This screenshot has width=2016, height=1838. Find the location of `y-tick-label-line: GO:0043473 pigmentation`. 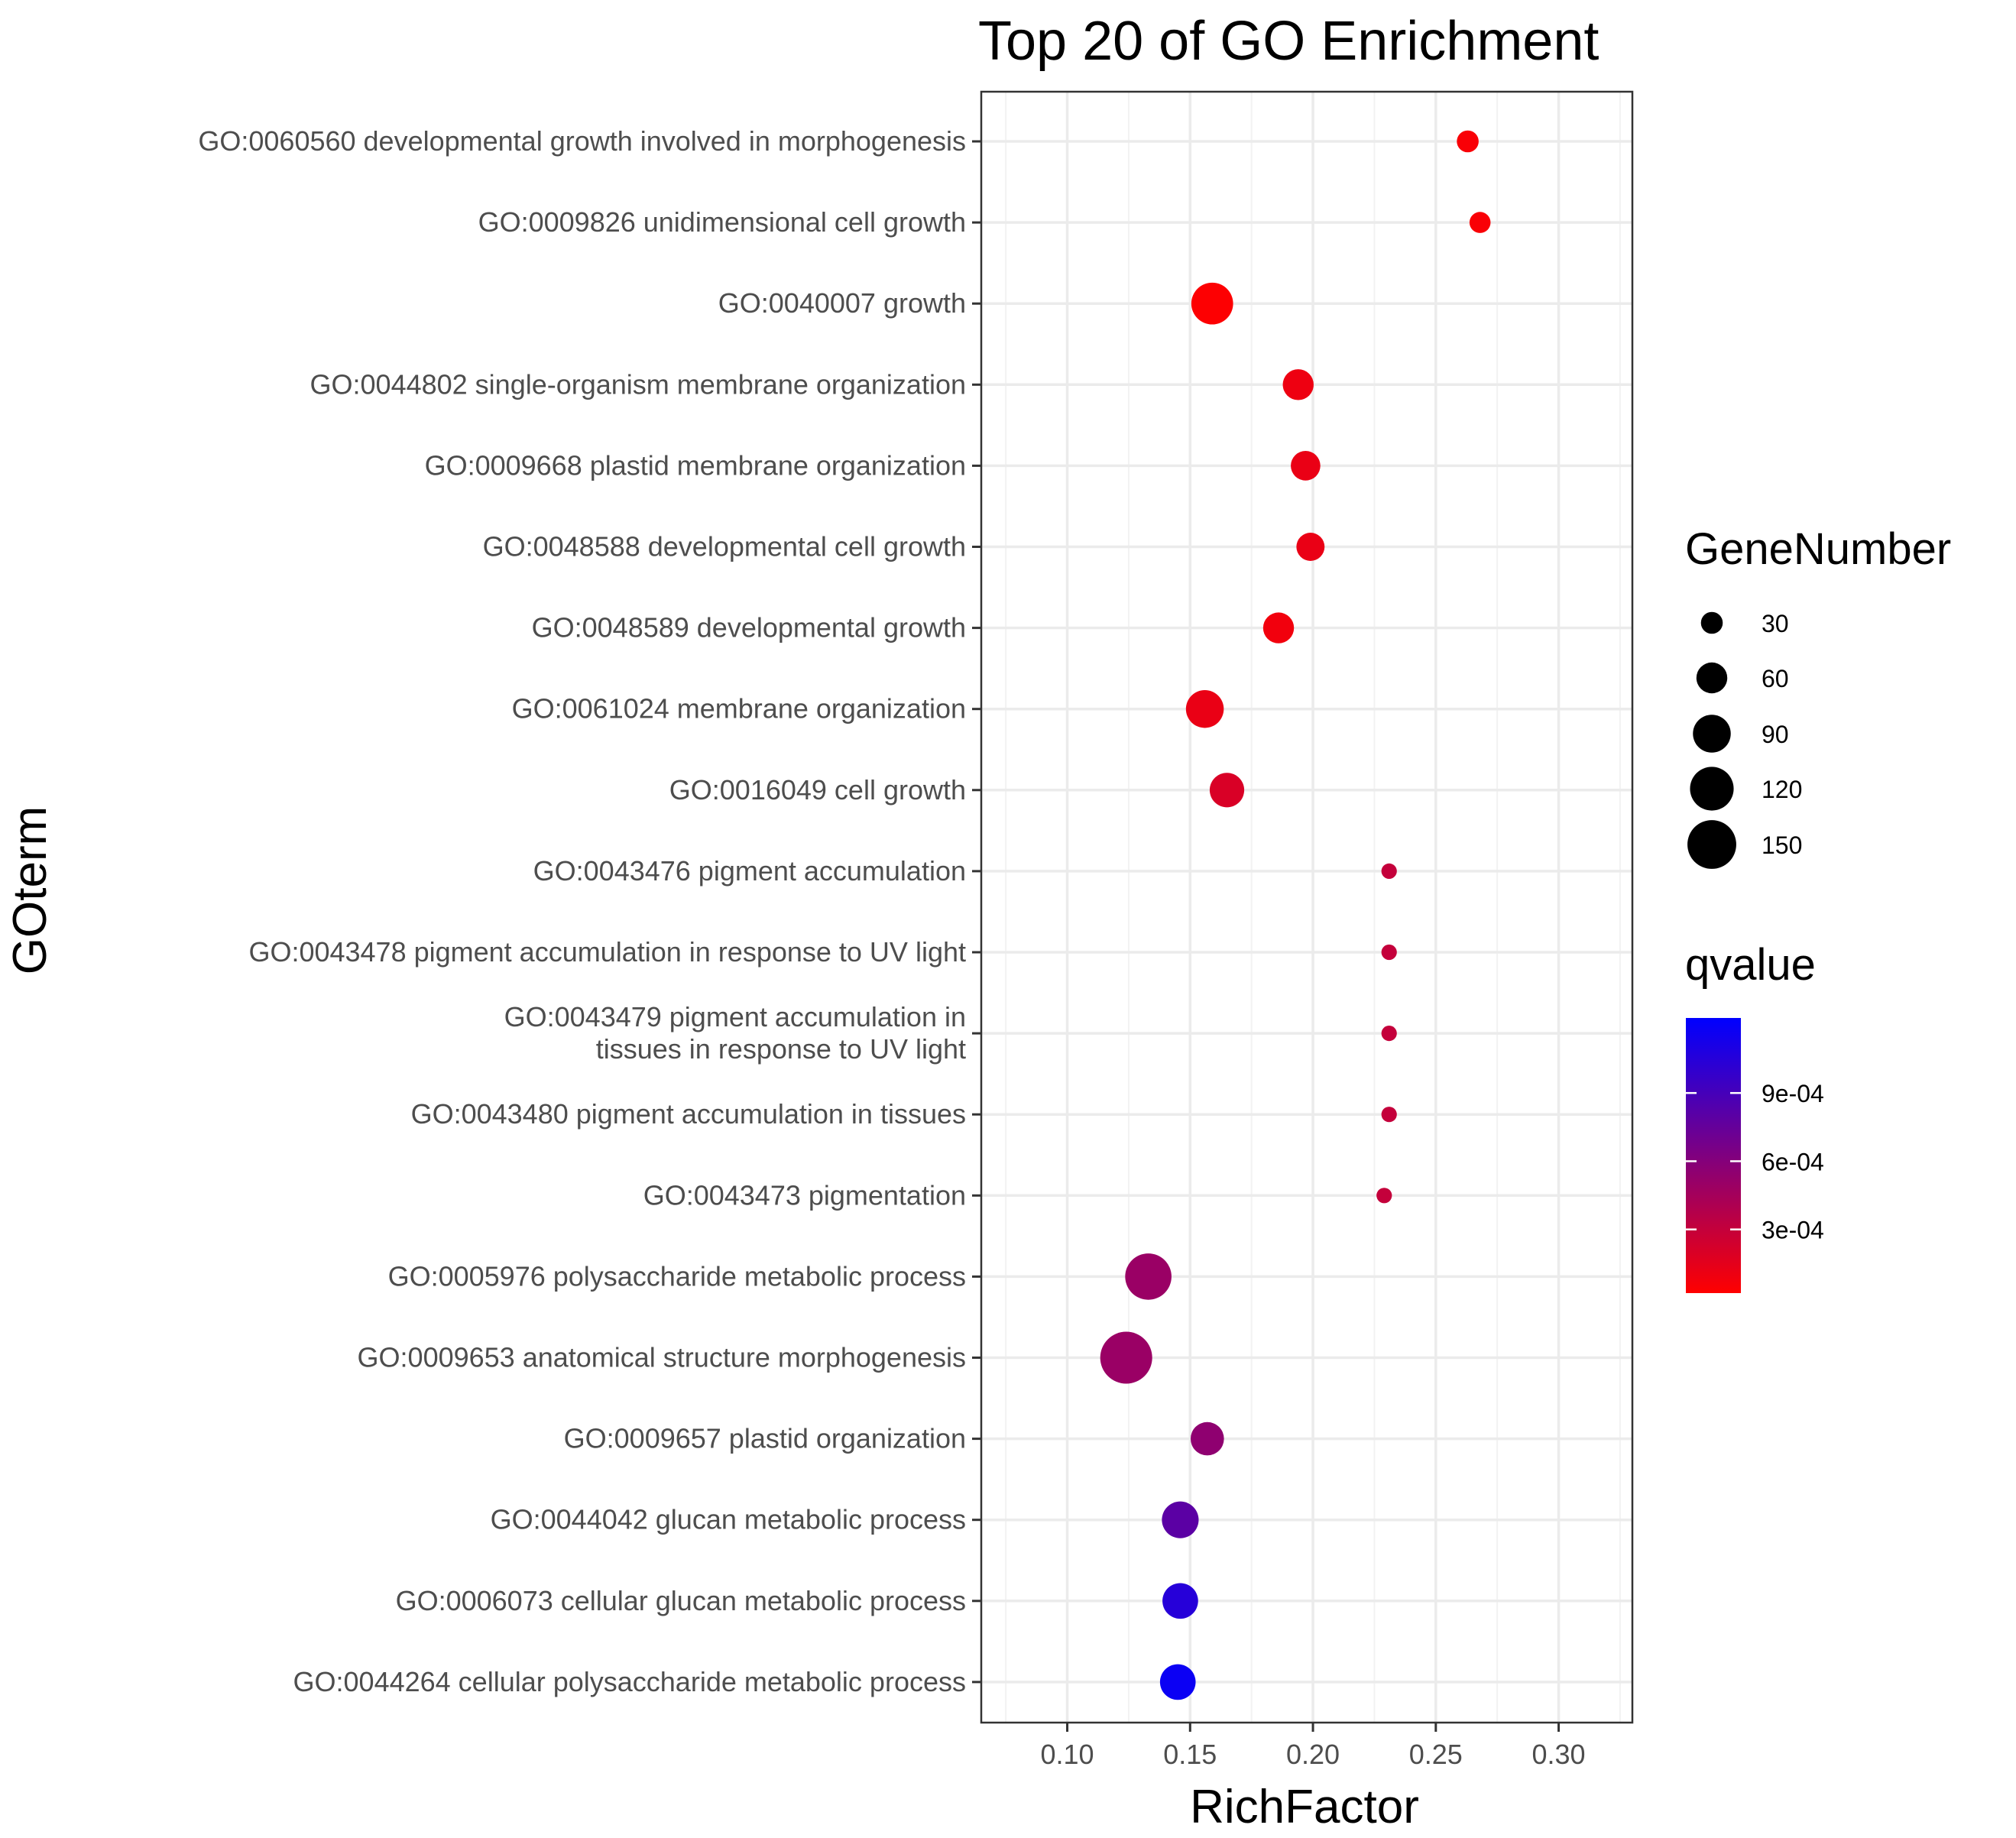

y-tick-label-line: GO:0043473 pigmentation is located at coordinates (804, 1195).